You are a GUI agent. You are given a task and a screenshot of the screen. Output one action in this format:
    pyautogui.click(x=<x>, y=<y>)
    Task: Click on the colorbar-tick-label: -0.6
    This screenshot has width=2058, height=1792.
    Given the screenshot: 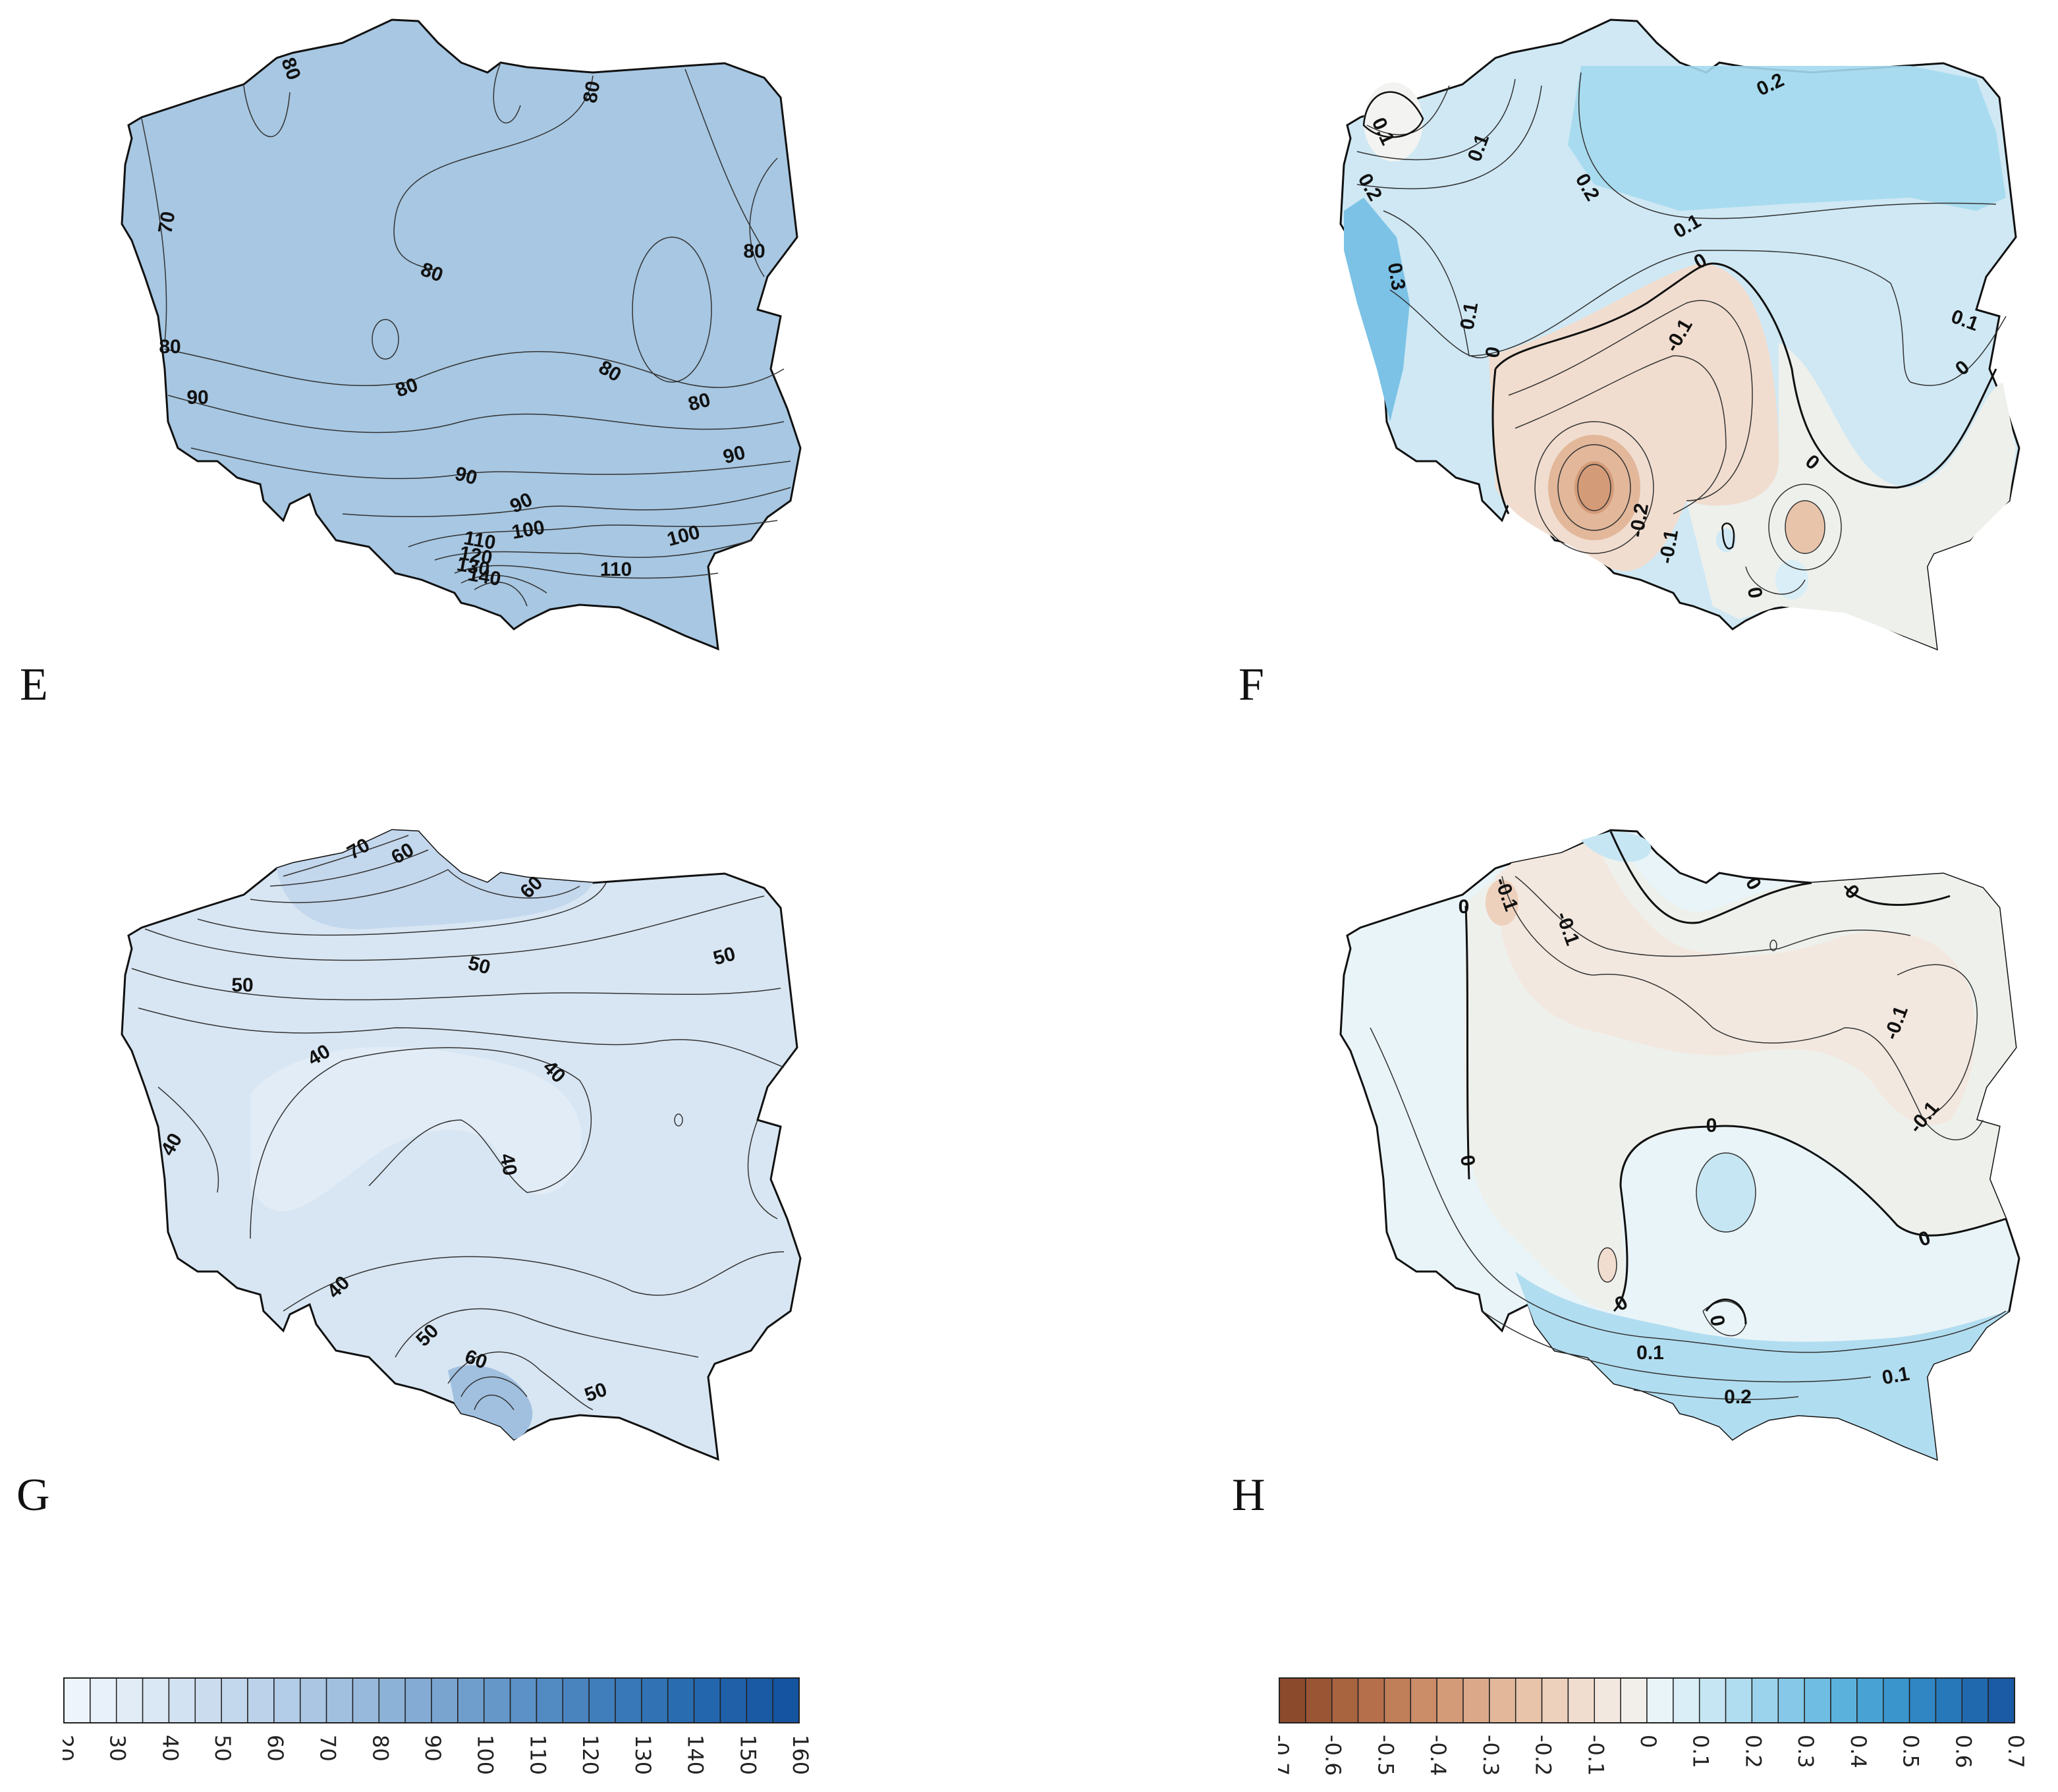 What is the action you would take?
    pyautogui.click(x=1333, y=1755)
    